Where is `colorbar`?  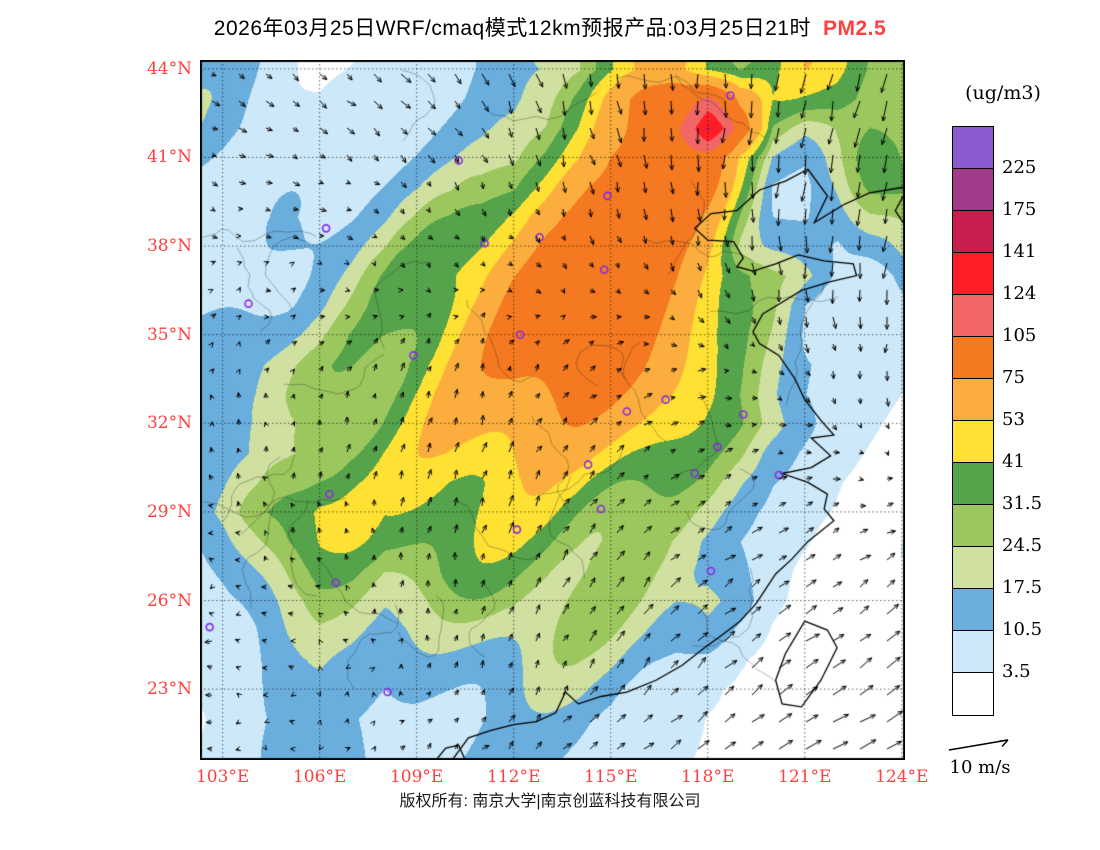 colorbar is located at coordinates (973, 421).